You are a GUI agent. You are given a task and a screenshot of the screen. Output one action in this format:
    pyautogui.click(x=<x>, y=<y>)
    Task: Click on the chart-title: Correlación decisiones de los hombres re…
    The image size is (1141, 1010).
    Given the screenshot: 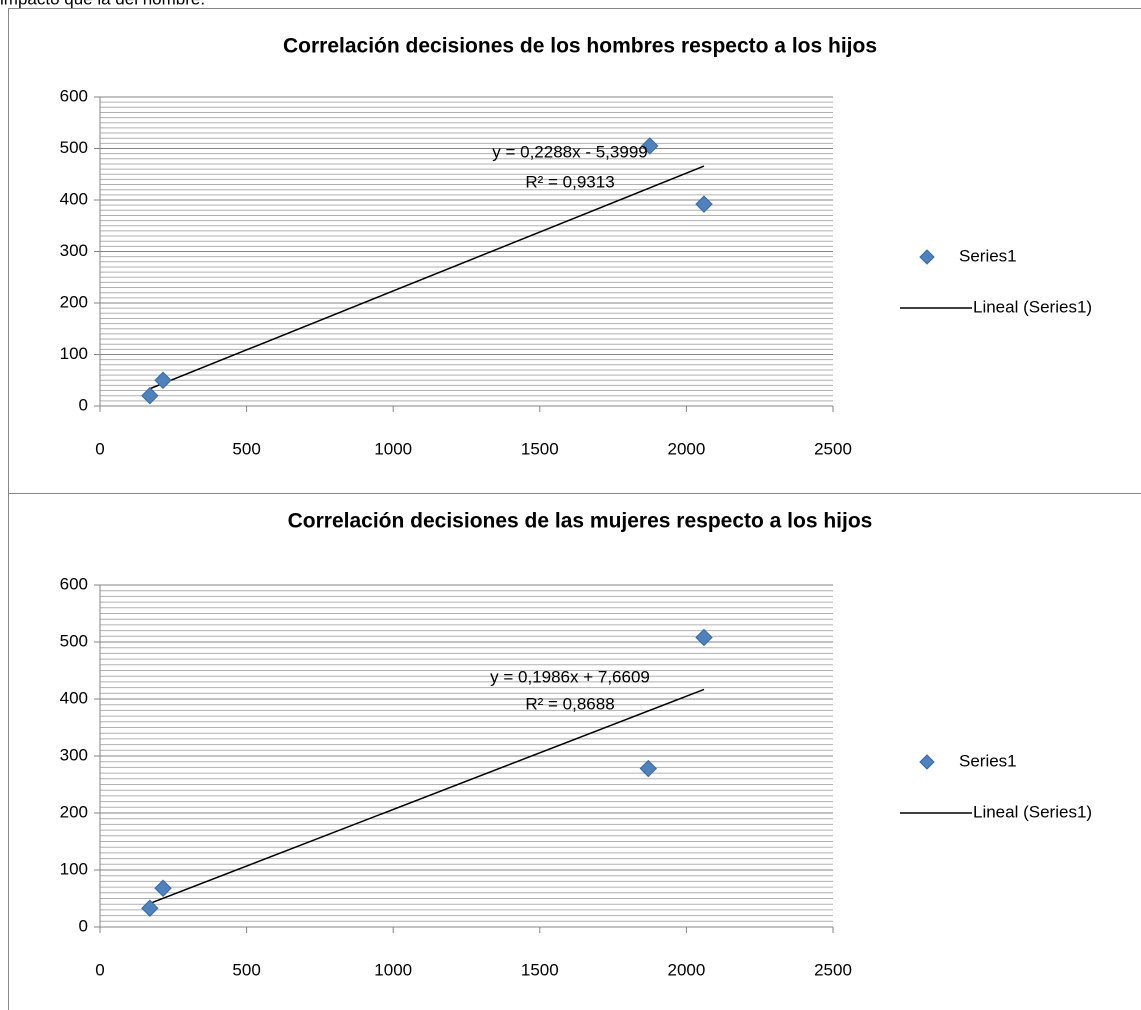 What is the action you would take?
    pyautogui.click(x=580, y=46)
    